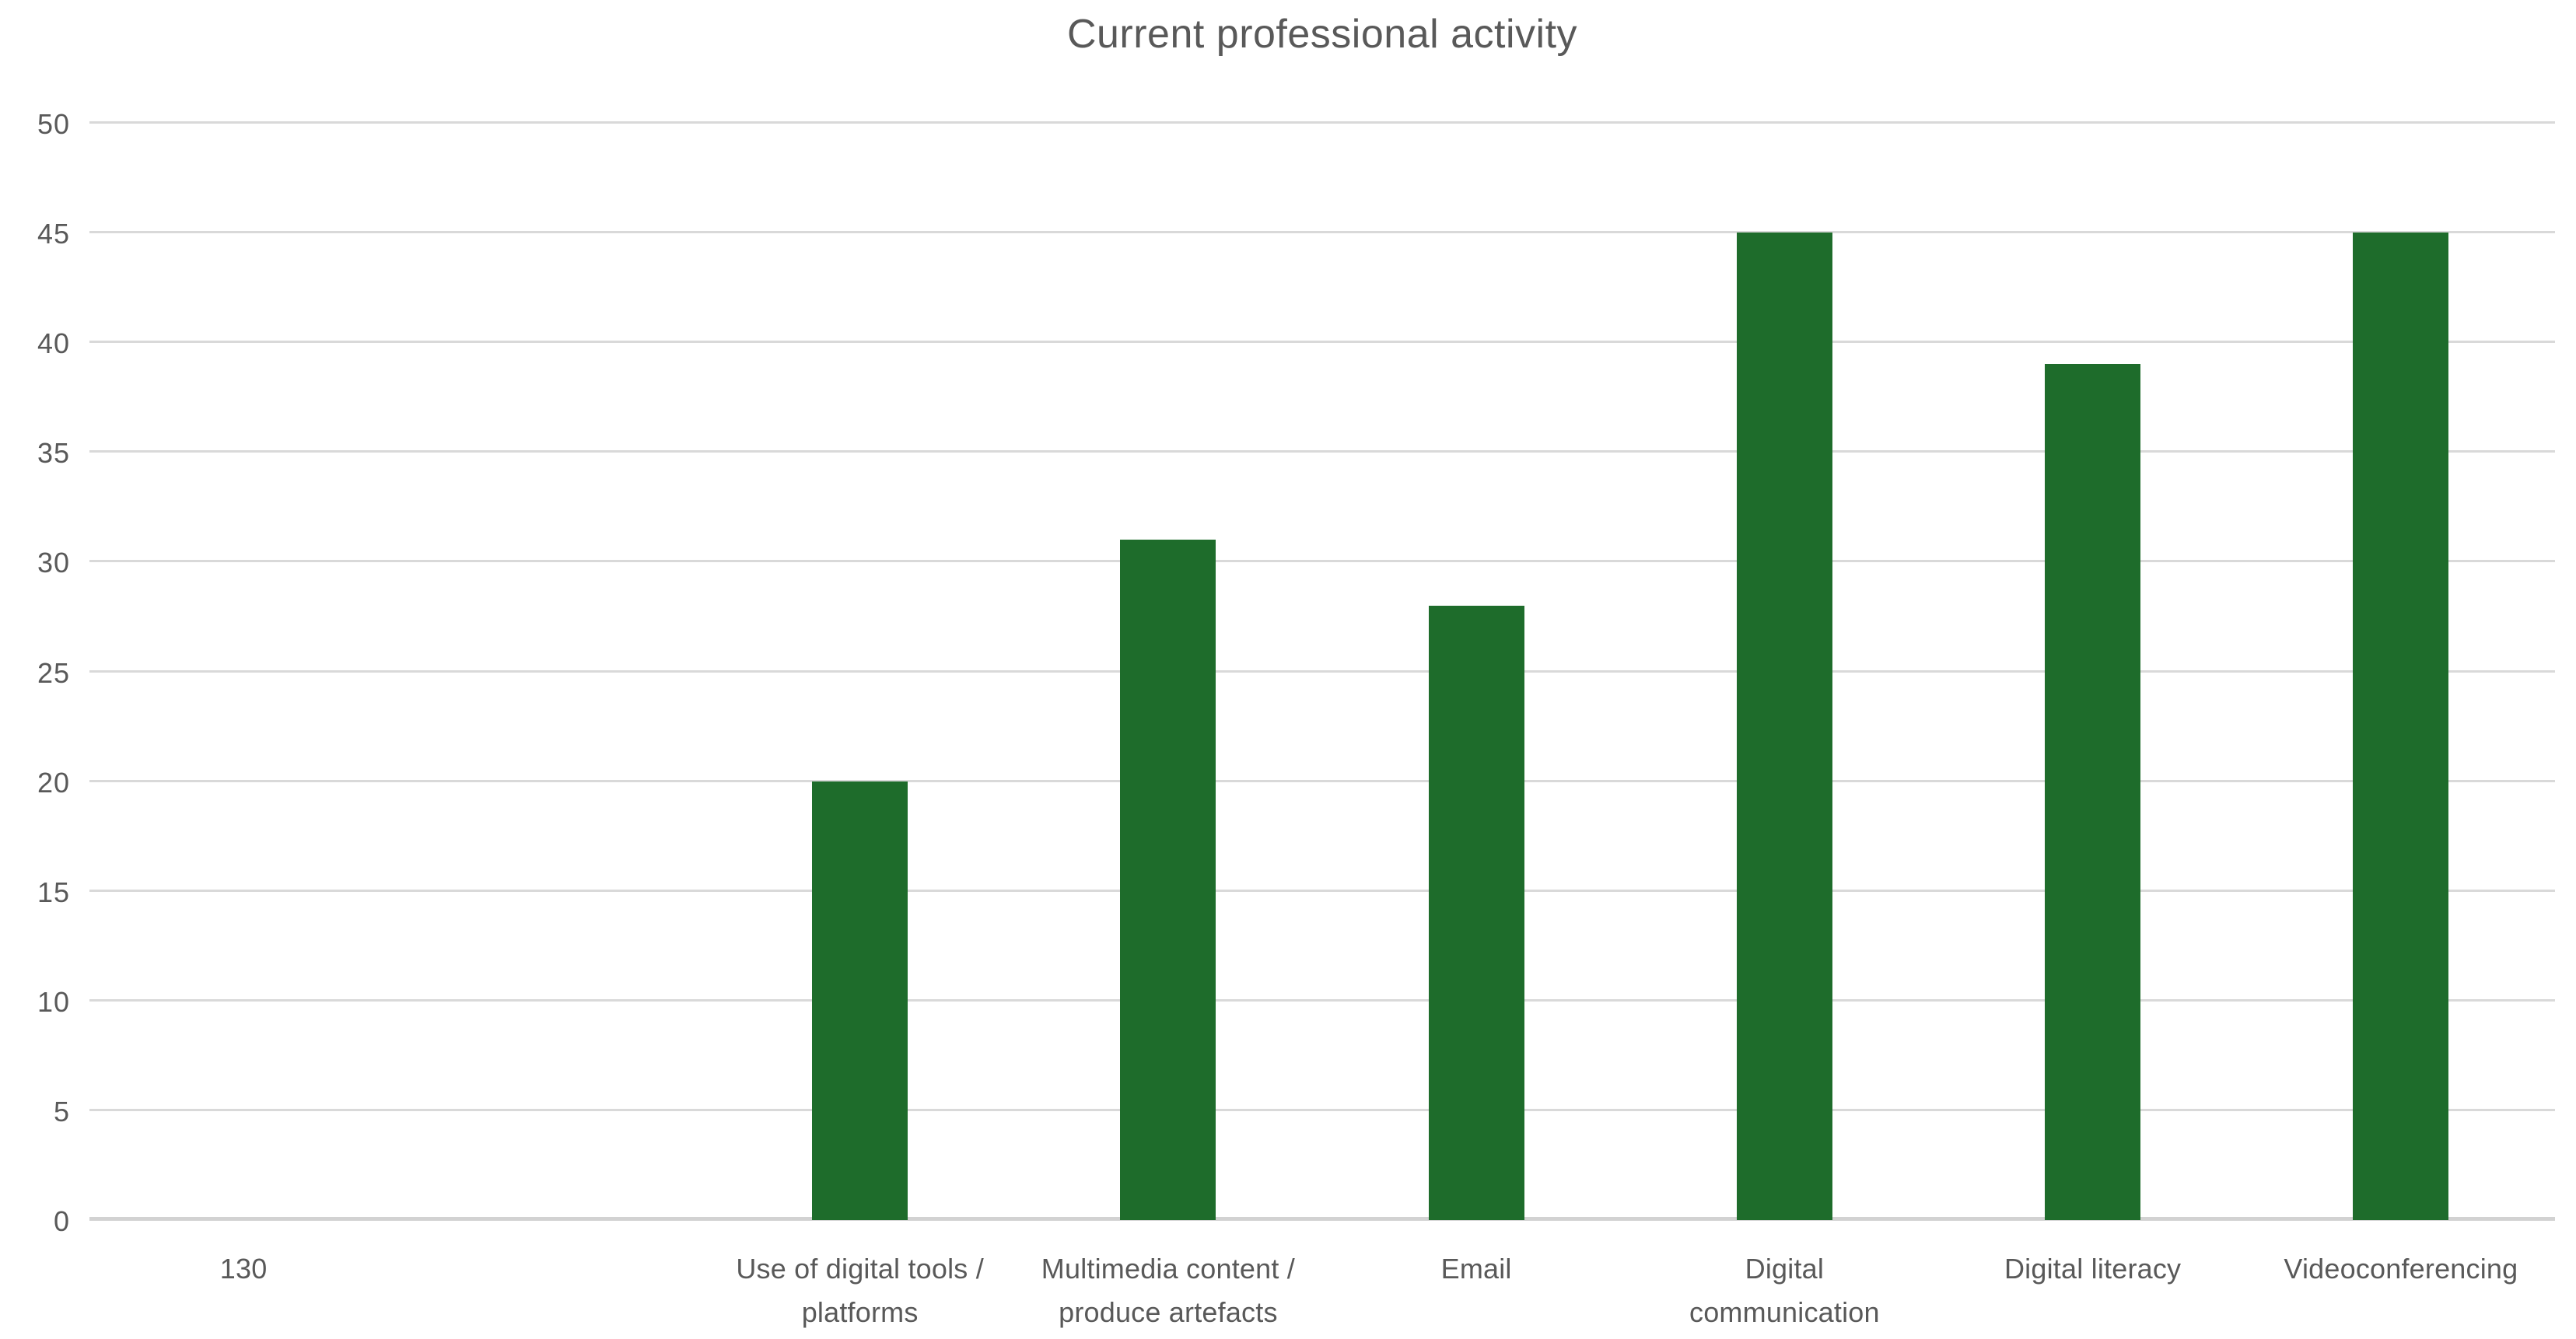 The height and width of the screenshot is (1339, 2576). I want to click on x-axis-label: Multimedia content / produce artefacts, so click(1168, 1290).